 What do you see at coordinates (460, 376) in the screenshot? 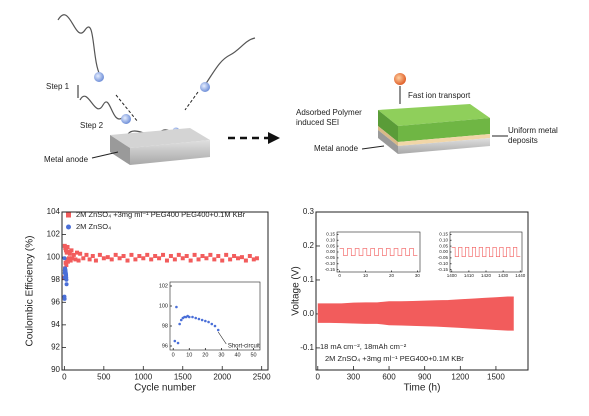
I see `x-tick-label: 1200` at bounding box center [460, 376].